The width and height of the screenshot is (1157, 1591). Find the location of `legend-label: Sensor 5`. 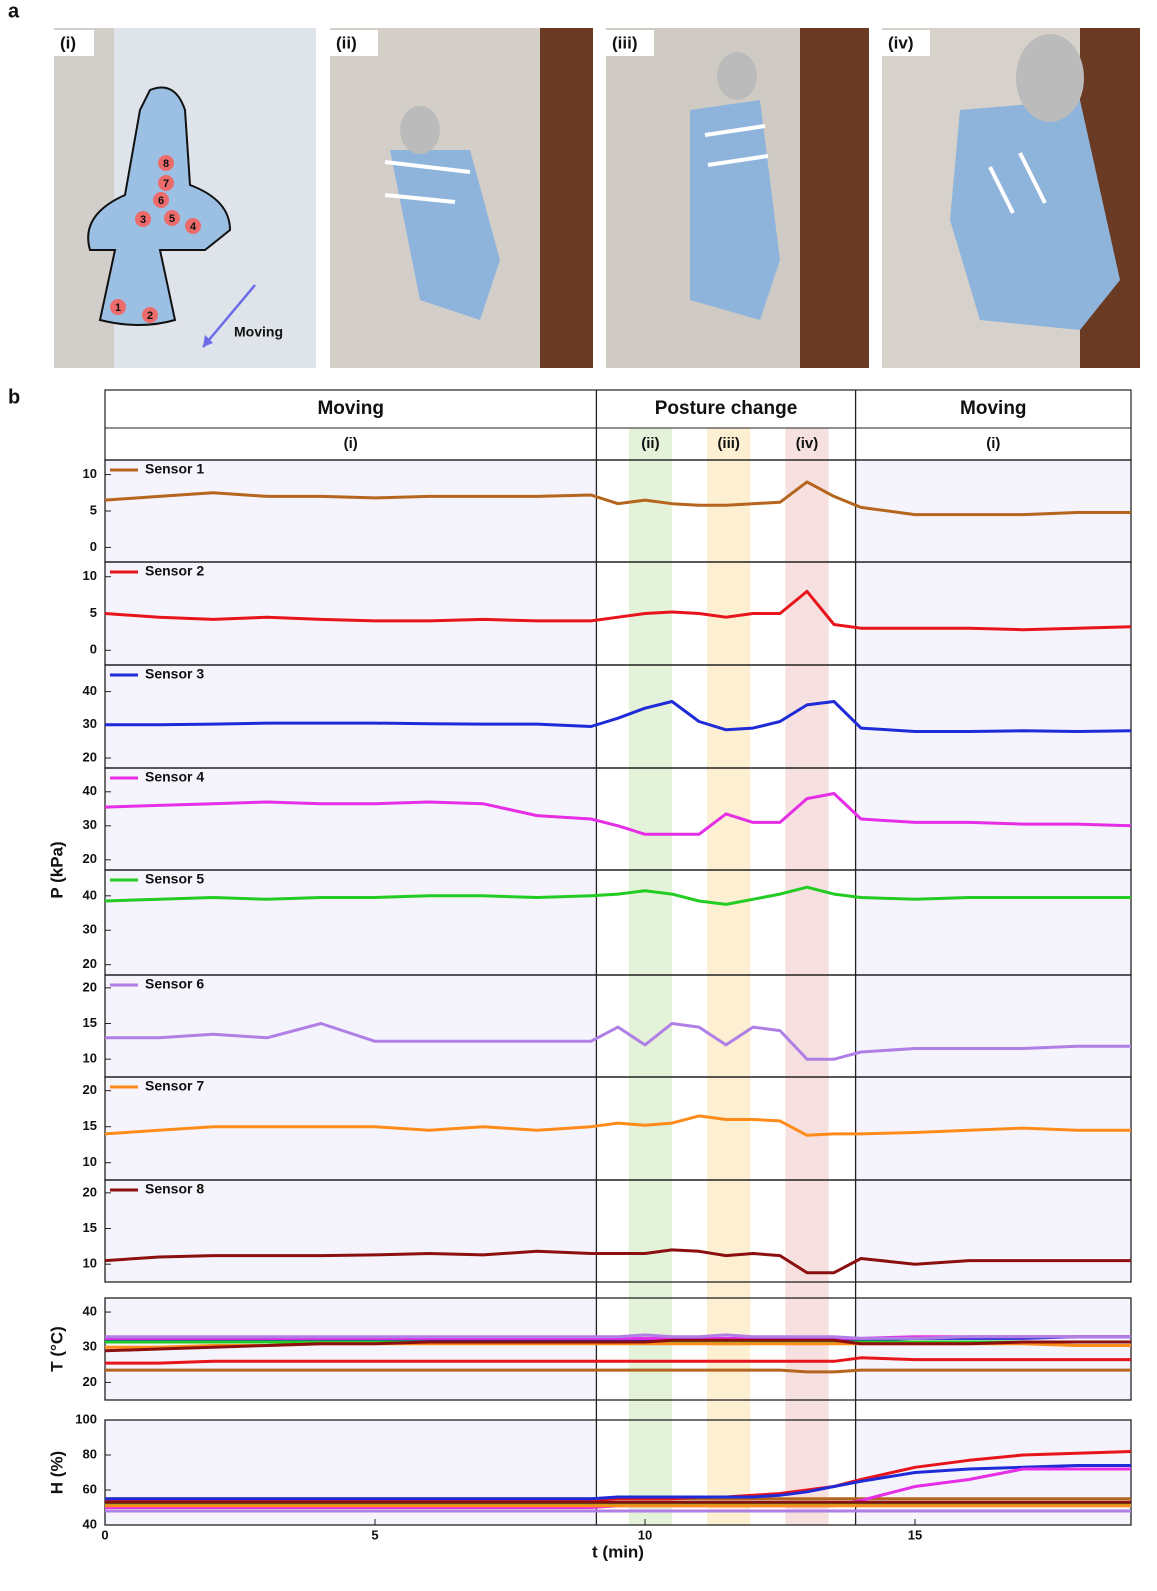

legend-label: Sensor 5 is located at coordinates (174, 879).